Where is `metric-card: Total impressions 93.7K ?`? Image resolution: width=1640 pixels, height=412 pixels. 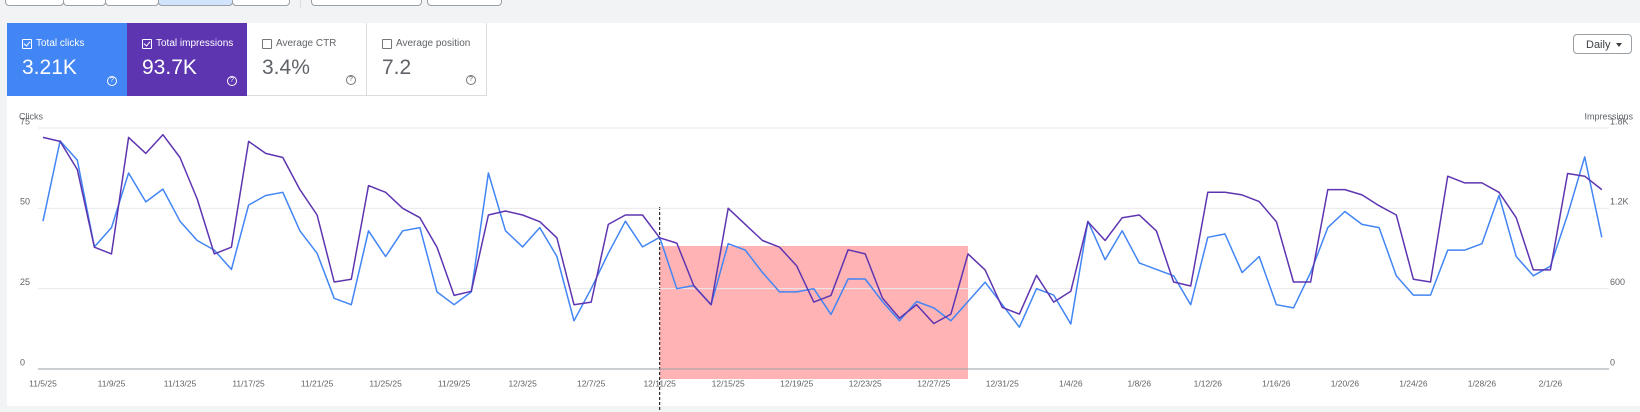 metric-card: Total impressions 93.7K ? is located at coordinates (187, 59).